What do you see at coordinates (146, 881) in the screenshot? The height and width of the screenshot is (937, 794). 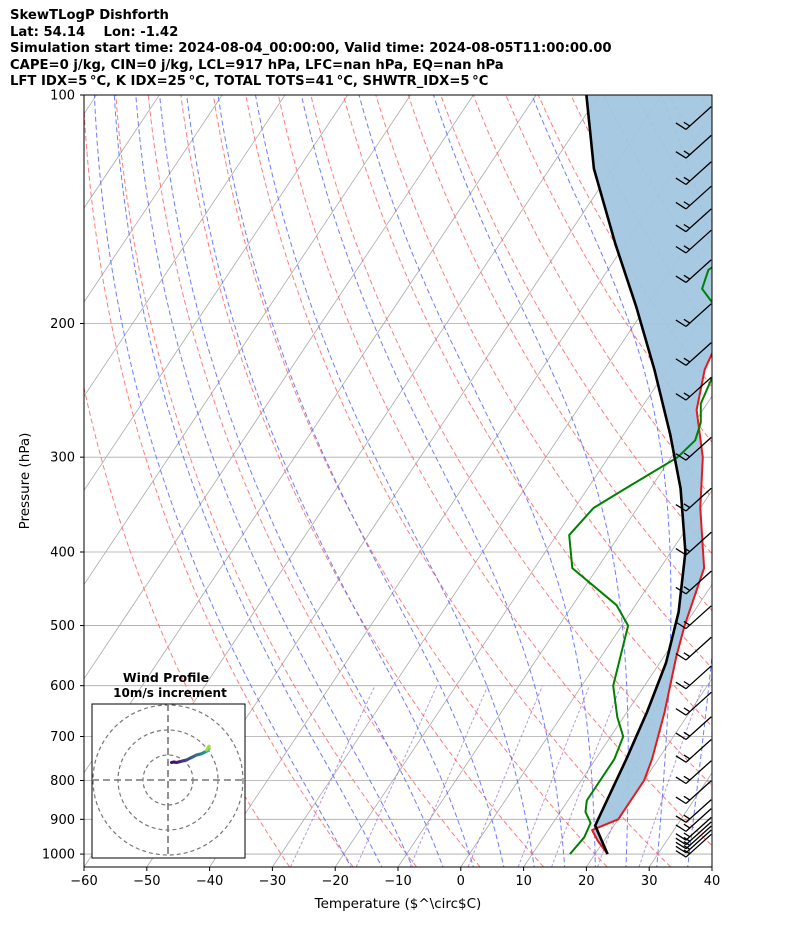 I see `x-tick-label: −50` at bounding box center [146, 881].